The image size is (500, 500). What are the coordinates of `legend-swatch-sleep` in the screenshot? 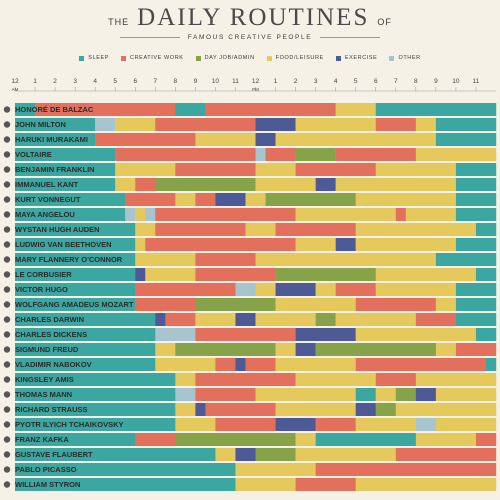 It's located at (82, 58).